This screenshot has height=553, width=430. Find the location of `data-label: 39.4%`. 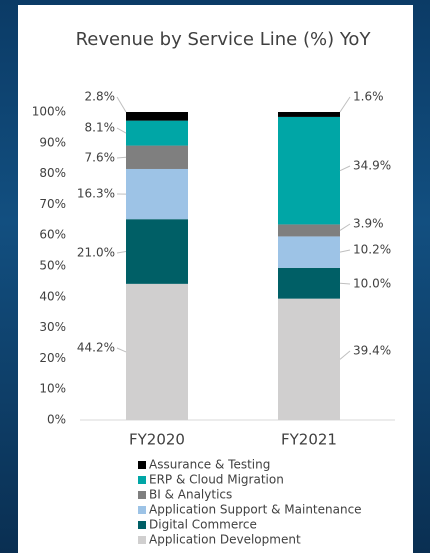

data-label: 39.4% is located at coordinates (372, 351).